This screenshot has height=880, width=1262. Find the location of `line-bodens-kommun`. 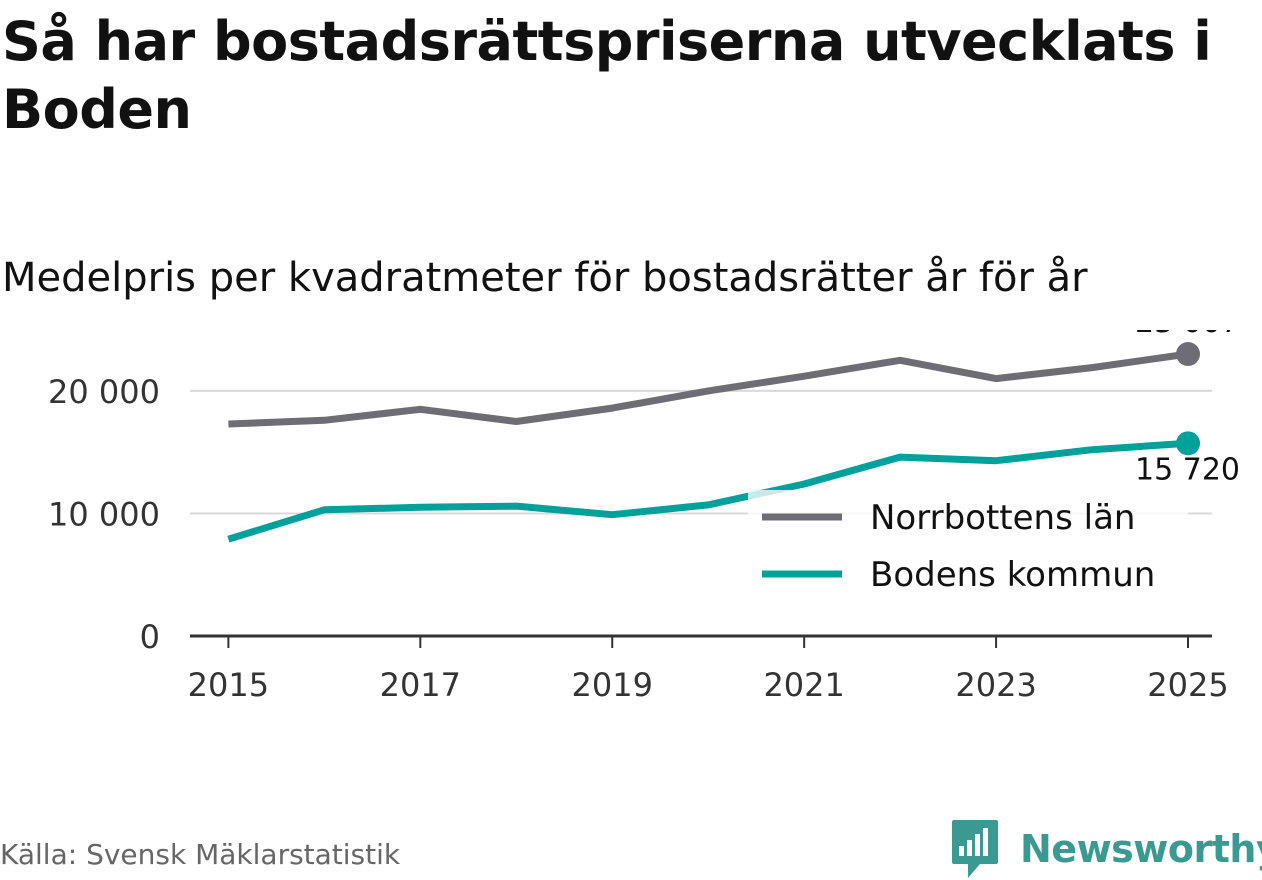

line-bodens-kommun is located at coordinates (708, 491).